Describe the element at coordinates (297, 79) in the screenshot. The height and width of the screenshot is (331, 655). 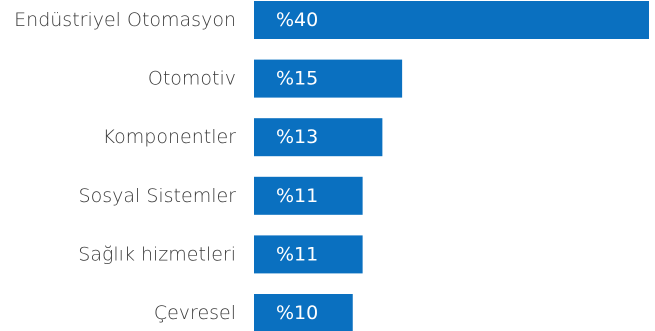
I see `value-label: %15` at that location.